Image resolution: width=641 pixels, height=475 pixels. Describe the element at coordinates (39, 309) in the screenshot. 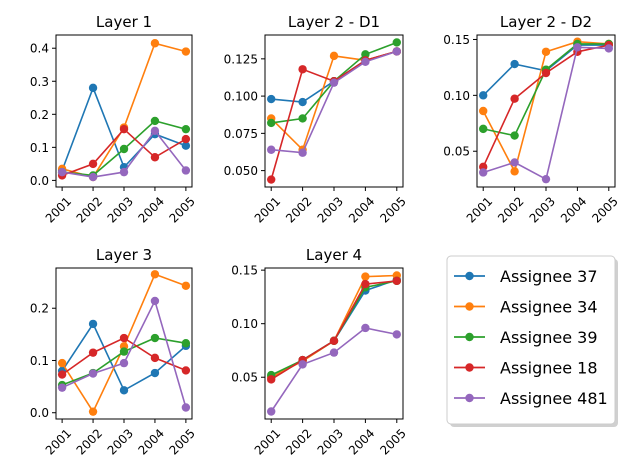

I see `y-tick-label: 0.2` at that location.